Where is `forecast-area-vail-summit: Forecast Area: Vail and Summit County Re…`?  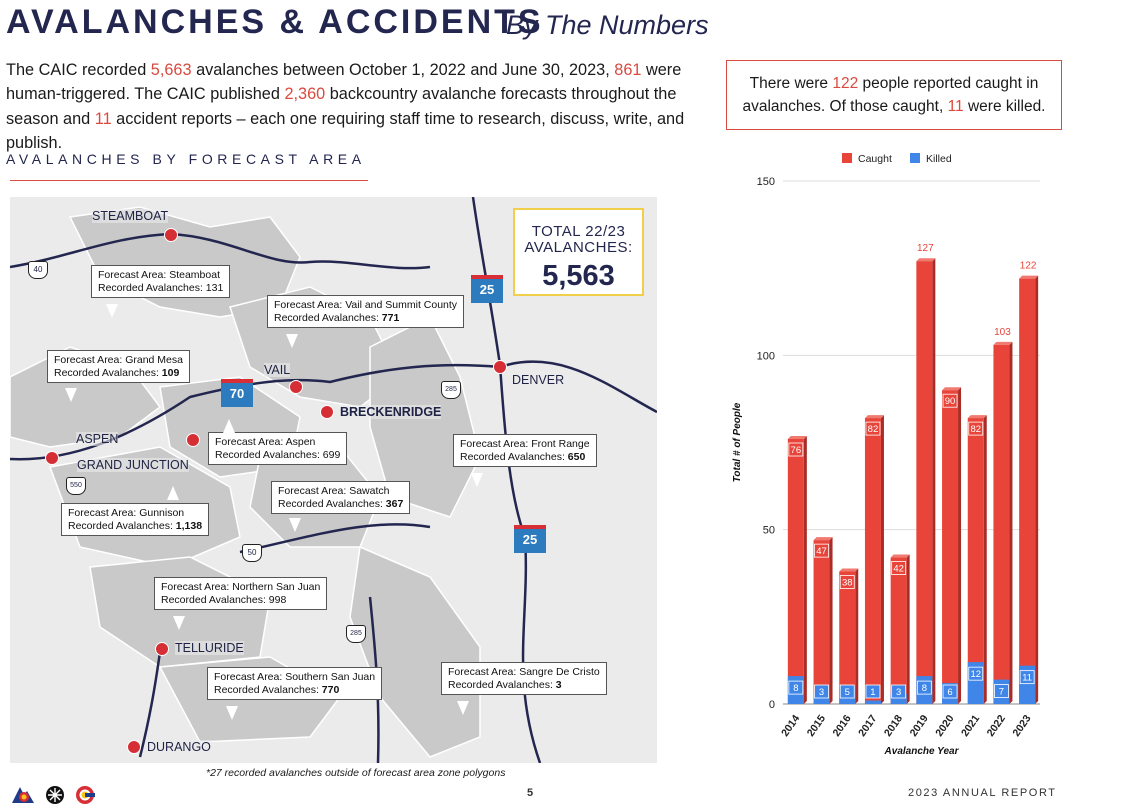
forecast-area-vail-summit: Forecast Area: Vail and Summit County Re… is located at coordinates (366, 311).